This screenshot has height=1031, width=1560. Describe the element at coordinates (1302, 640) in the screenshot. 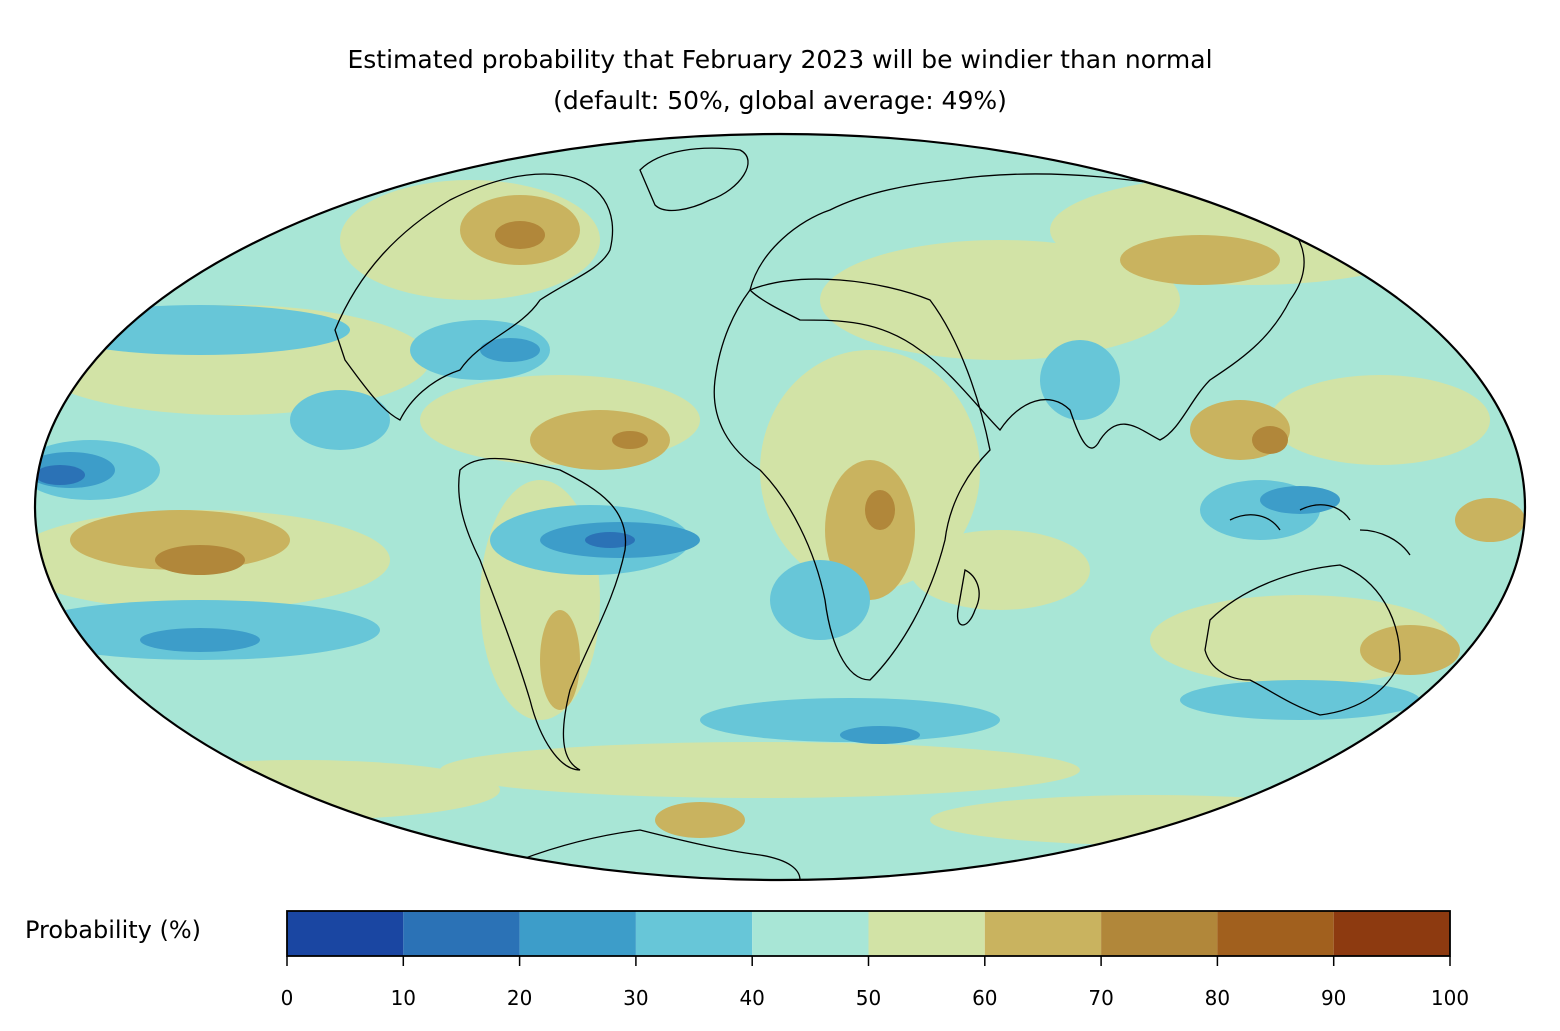

I see `coastline-australia` at that location.